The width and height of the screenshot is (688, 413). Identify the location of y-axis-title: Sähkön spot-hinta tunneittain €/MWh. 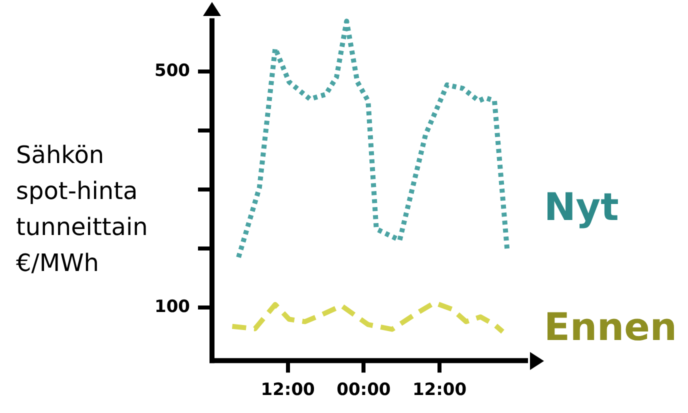
(82, 209).